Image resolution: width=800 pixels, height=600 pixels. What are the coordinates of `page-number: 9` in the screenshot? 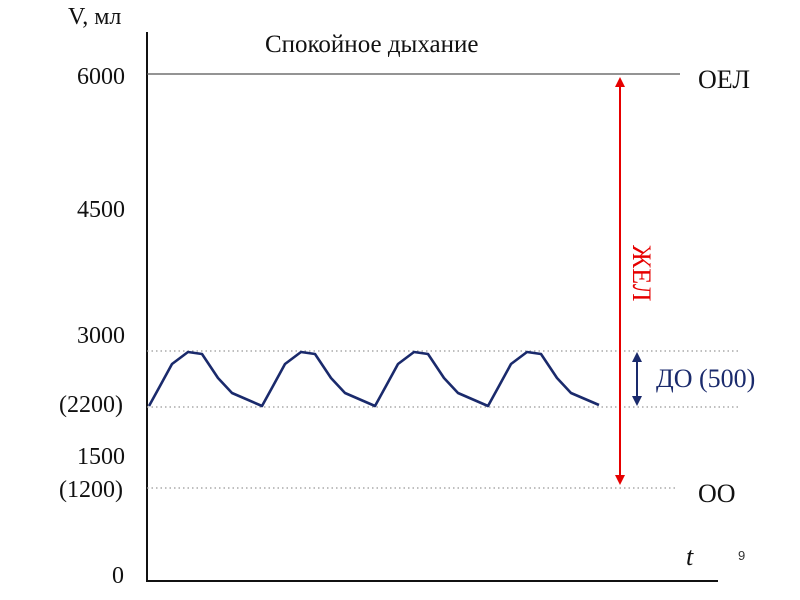 It's located at (742, 555).